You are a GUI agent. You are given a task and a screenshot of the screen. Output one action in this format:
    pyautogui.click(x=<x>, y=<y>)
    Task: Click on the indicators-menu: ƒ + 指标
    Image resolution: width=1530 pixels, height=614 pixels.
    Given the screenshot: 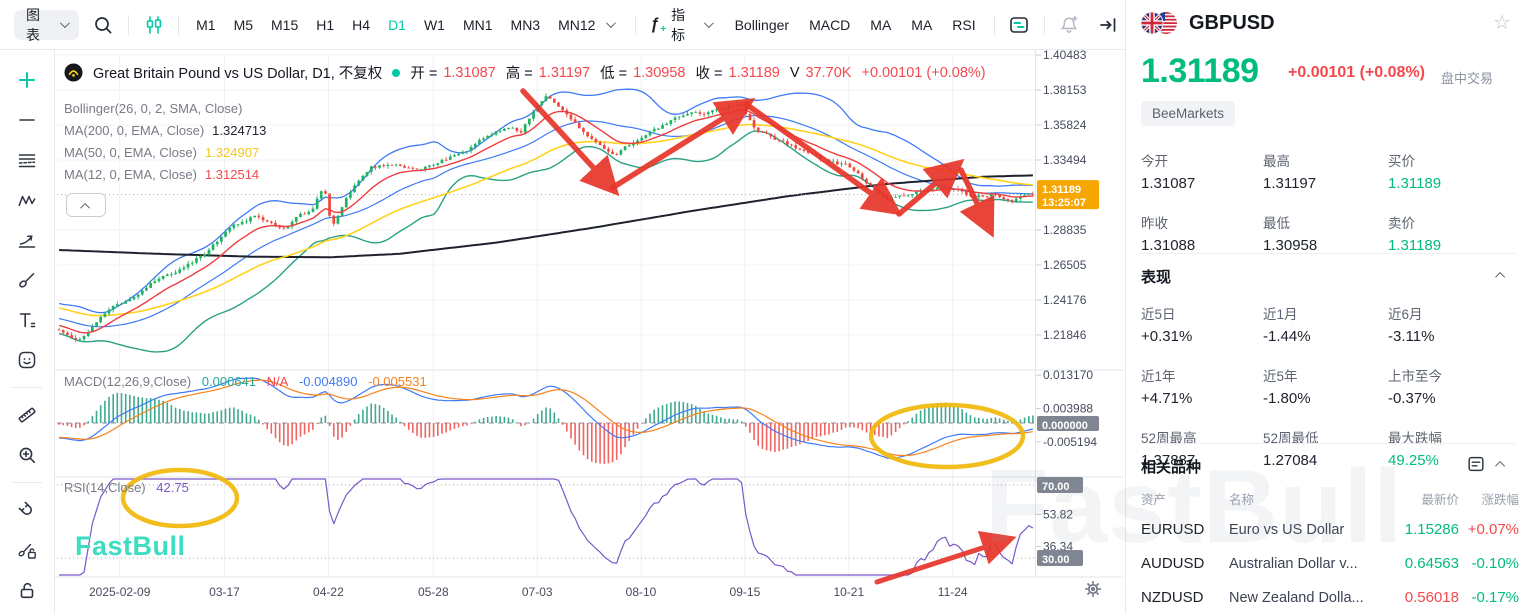 What is the action you would take?
    pyautogui.click(x=680, y=25)
    